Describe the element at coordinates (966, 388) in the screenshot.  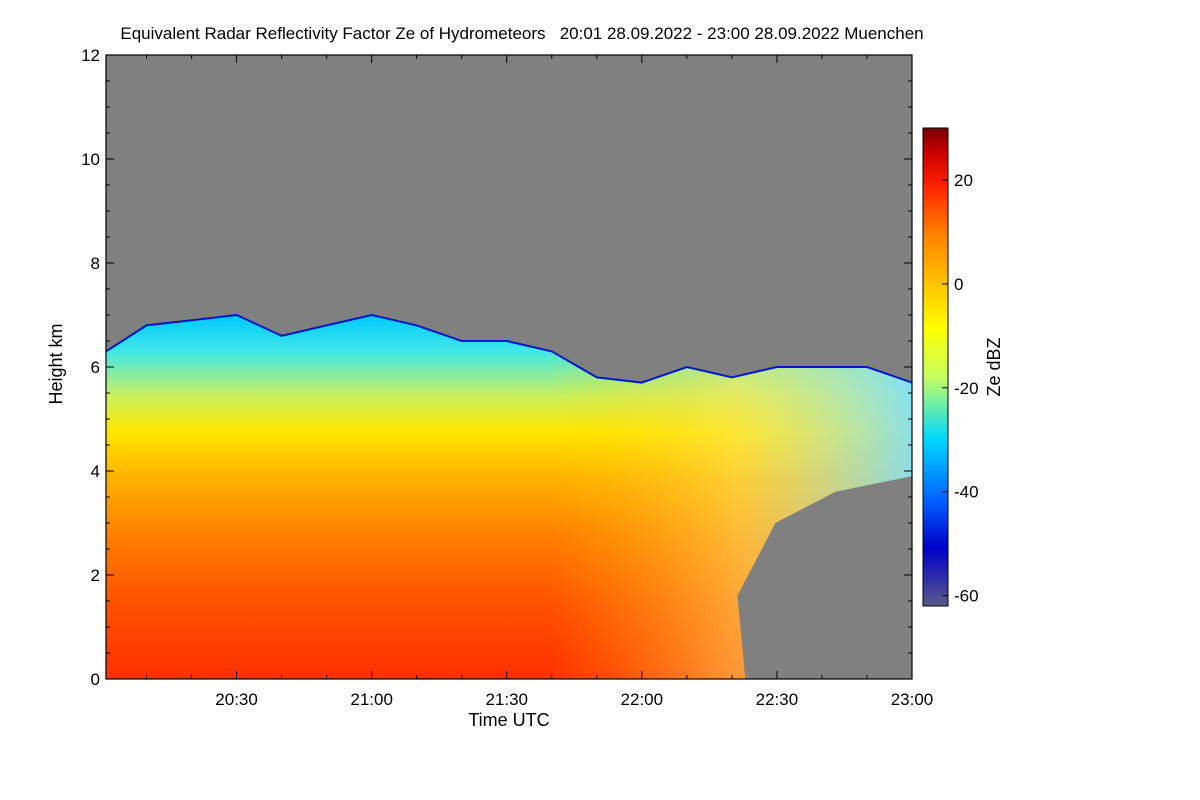
I see `colorbar-tick-label: -20` at that location.